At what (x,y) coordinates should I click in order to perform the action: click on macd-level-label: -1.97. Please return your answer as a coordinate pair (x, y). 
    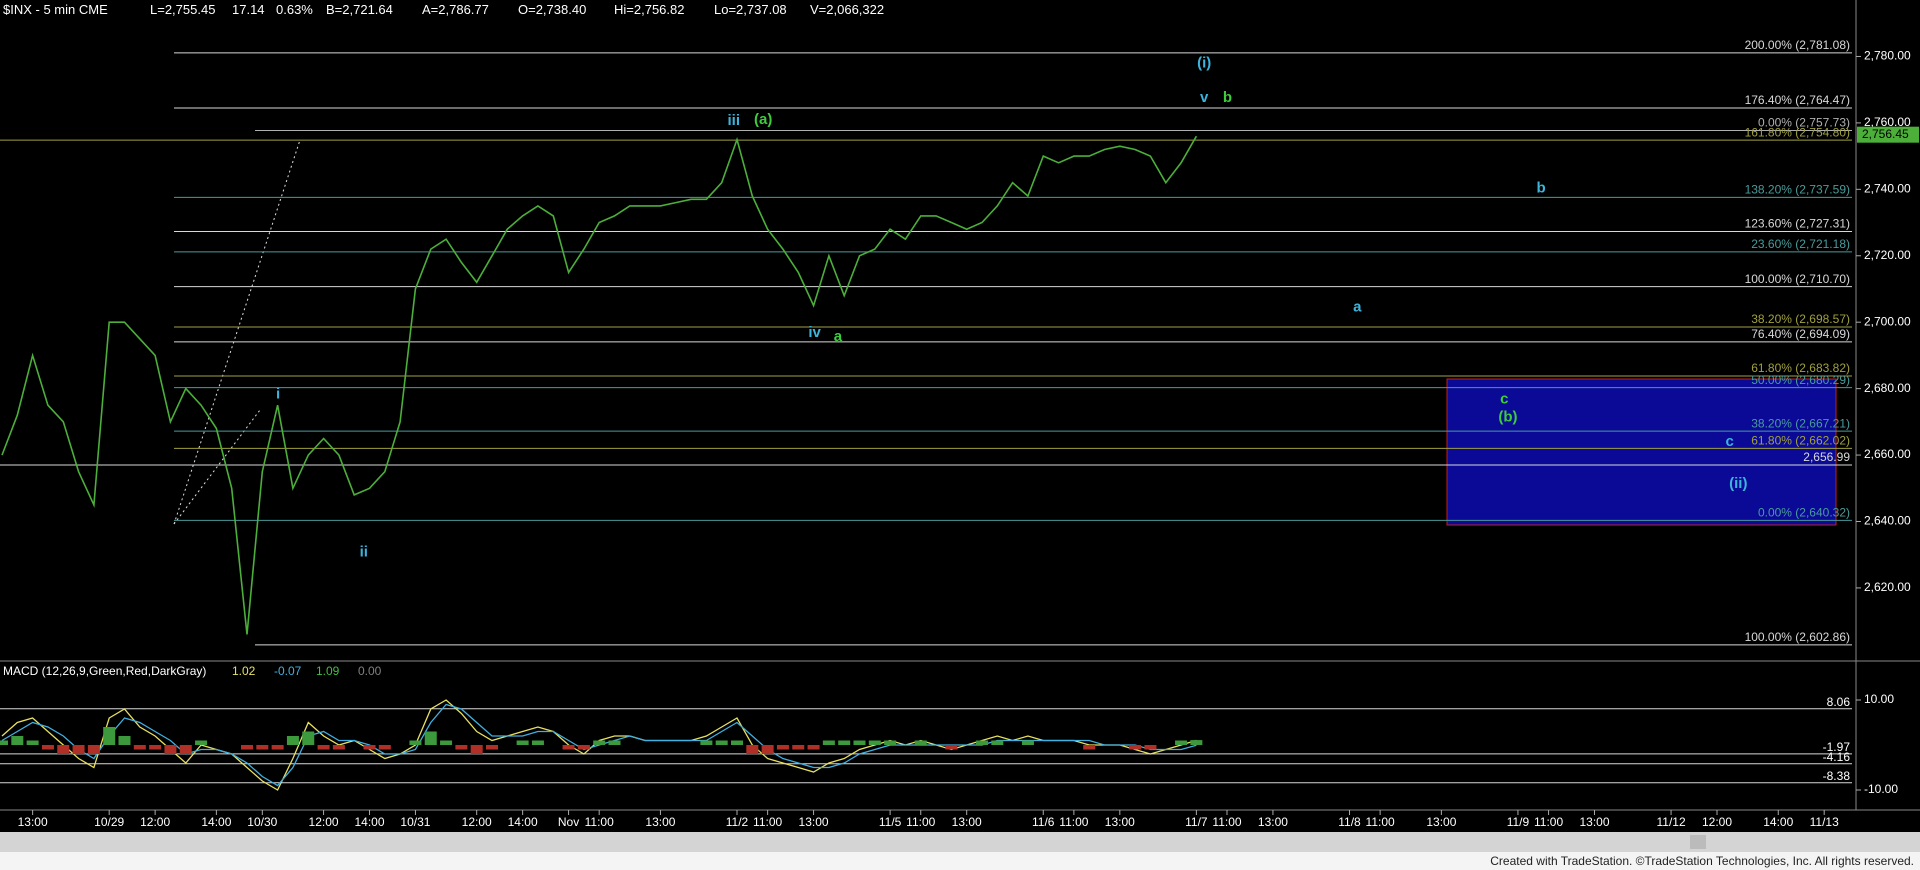
    Looking at the image, I should click on (1837, 747).